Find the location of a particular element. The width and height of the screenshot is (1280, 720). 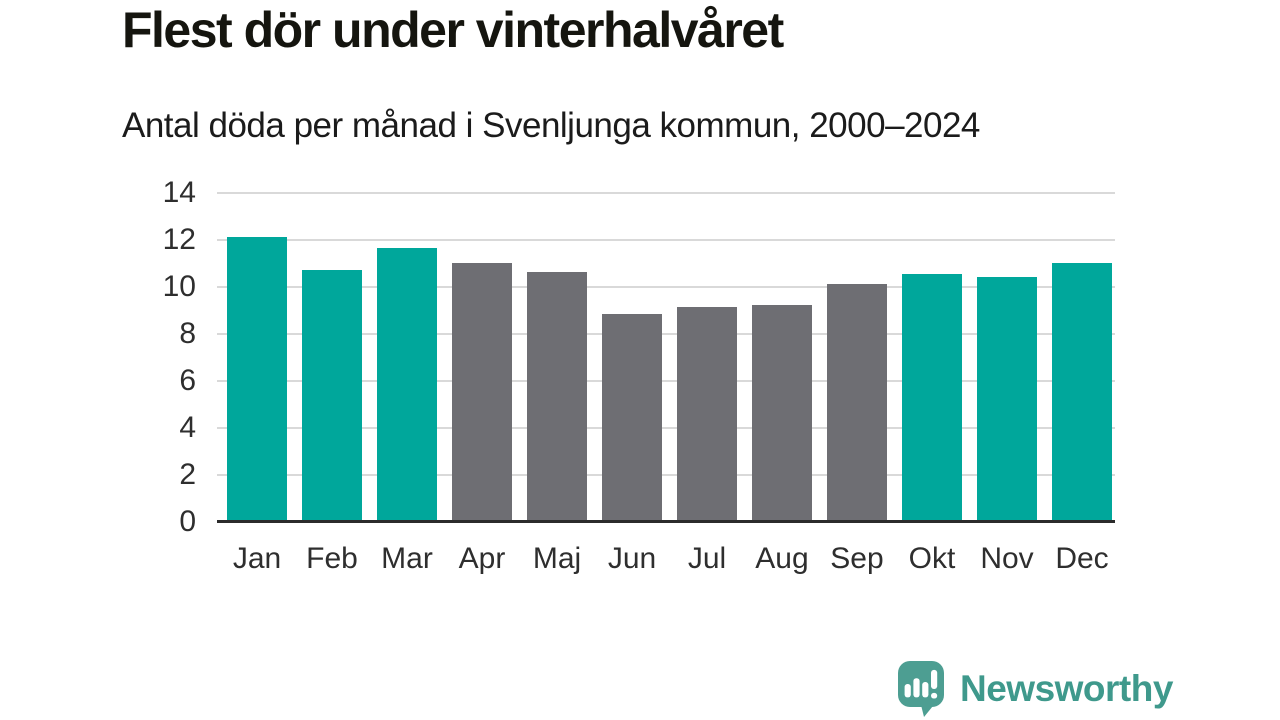

bar-okt is located at coordinates (932, 397).